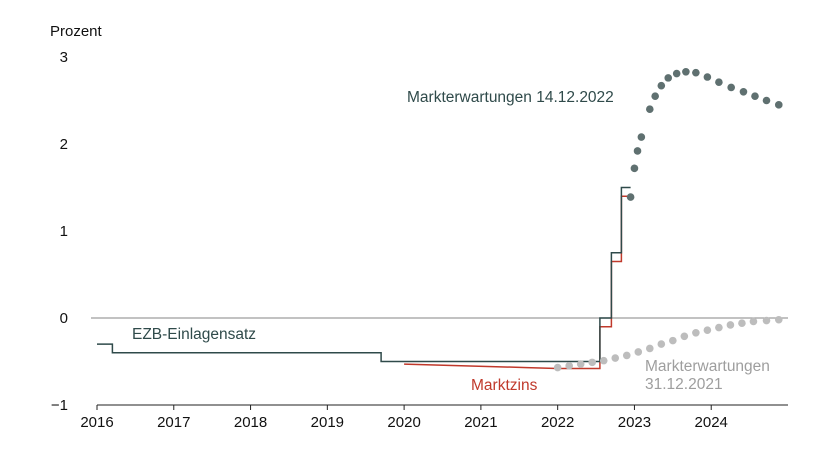  What do you see at coordinates (684, 384) in the screenshot?
I see `label-exp-2021-line2: 31.12.2021` at bounding box center [684, 384].